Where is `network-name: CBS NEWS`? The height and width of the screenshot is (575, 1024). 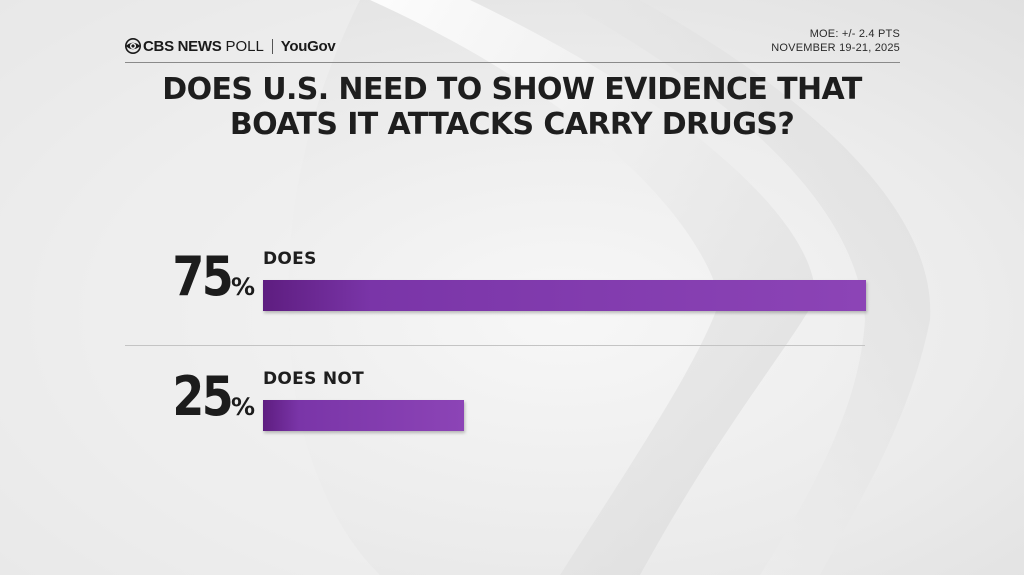
network-name: CBS NEWS is located at coordinates (182, 46).